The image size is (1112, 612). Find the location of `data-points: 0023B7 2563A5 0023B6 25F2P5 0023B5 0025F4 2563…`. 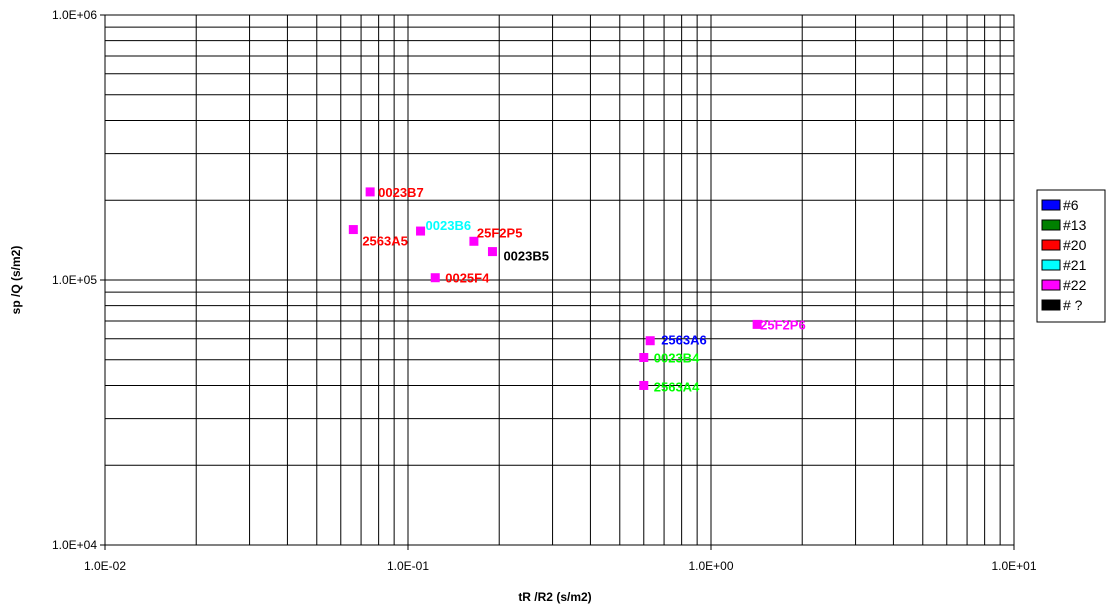

data-points: 0023B7 2563A5 0023B6 25F2P5 0023B5 0025F4 2563… is located at coordinates (577, 289).